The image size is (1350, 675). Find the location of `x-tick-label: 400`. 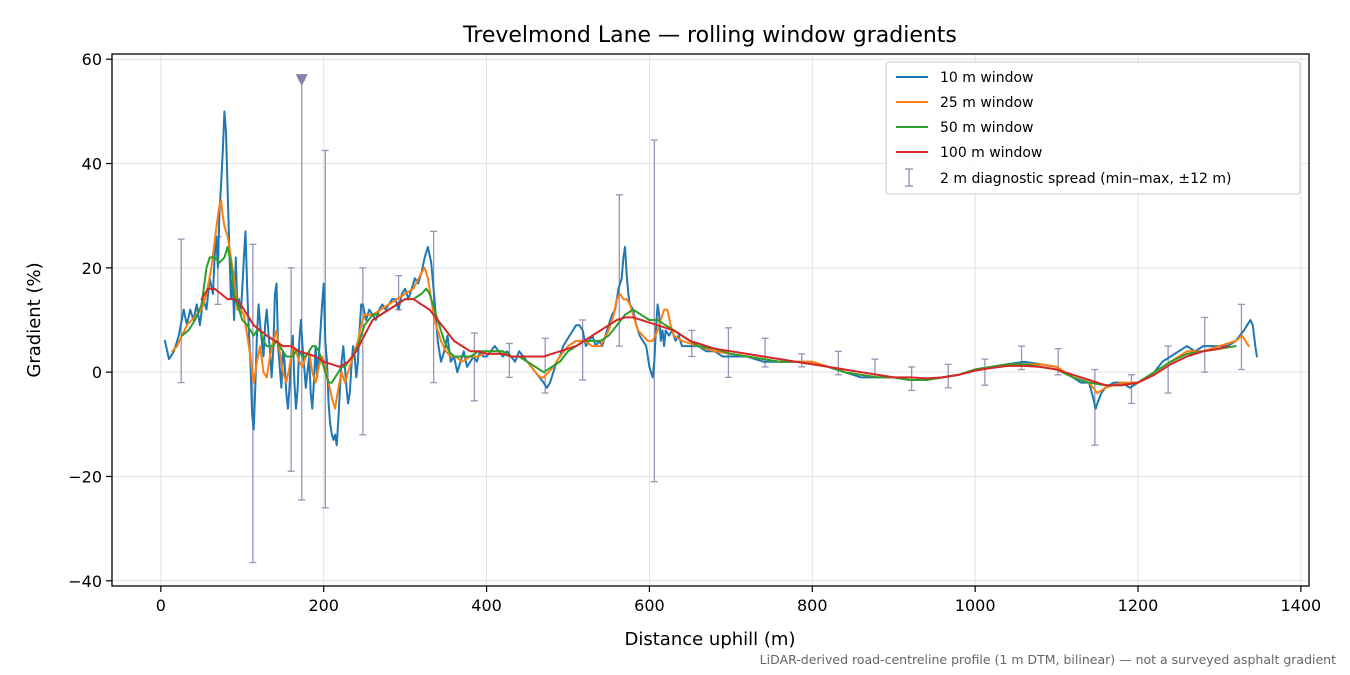

x-tick-label: 400 is located at coordinates (486, 605).